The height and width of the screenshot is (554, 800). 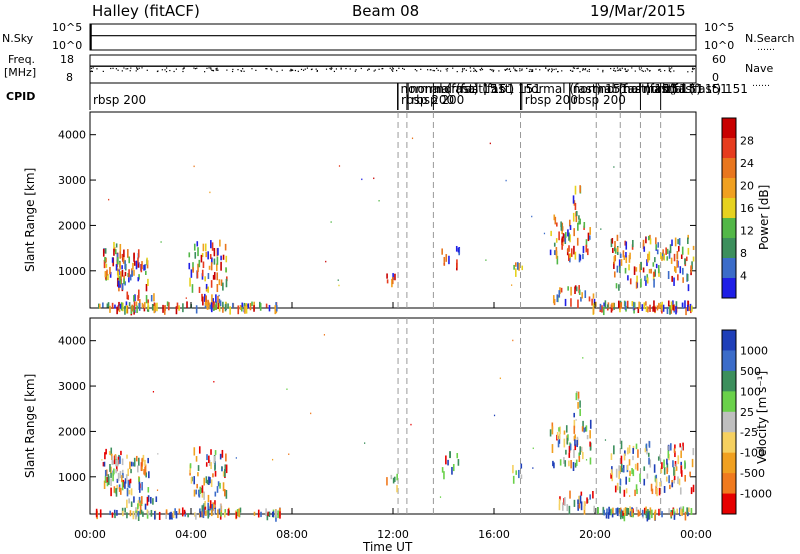 What do you see at coordinates (462, 89) in the screenshot?
I see `cpid-label: normal (fast) 151` at bounding box center [462, 89].